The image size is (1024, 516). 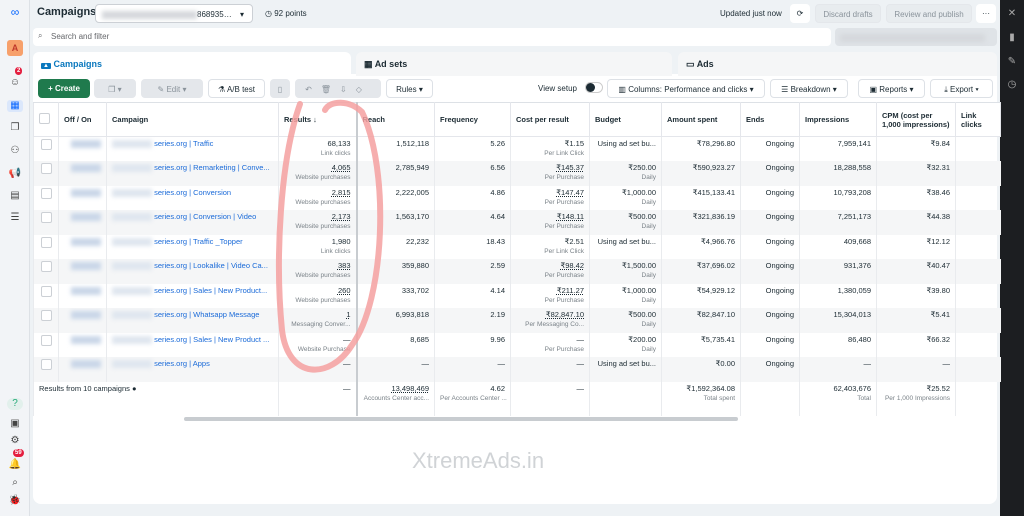 I want to click on campaign-name-link: series.org | Apps, so click(x=192, y=369).